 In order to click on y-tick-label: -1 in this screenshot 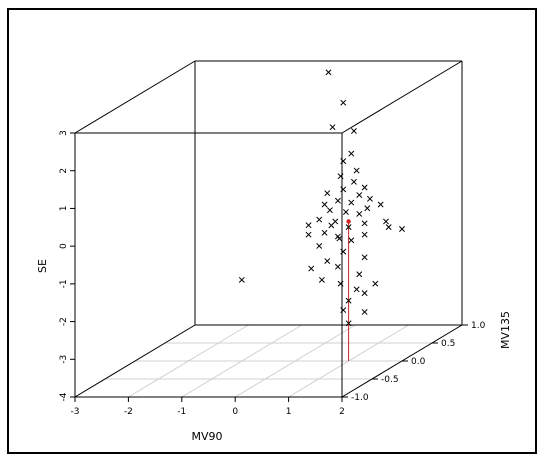, I will do `click(64, 283)`.